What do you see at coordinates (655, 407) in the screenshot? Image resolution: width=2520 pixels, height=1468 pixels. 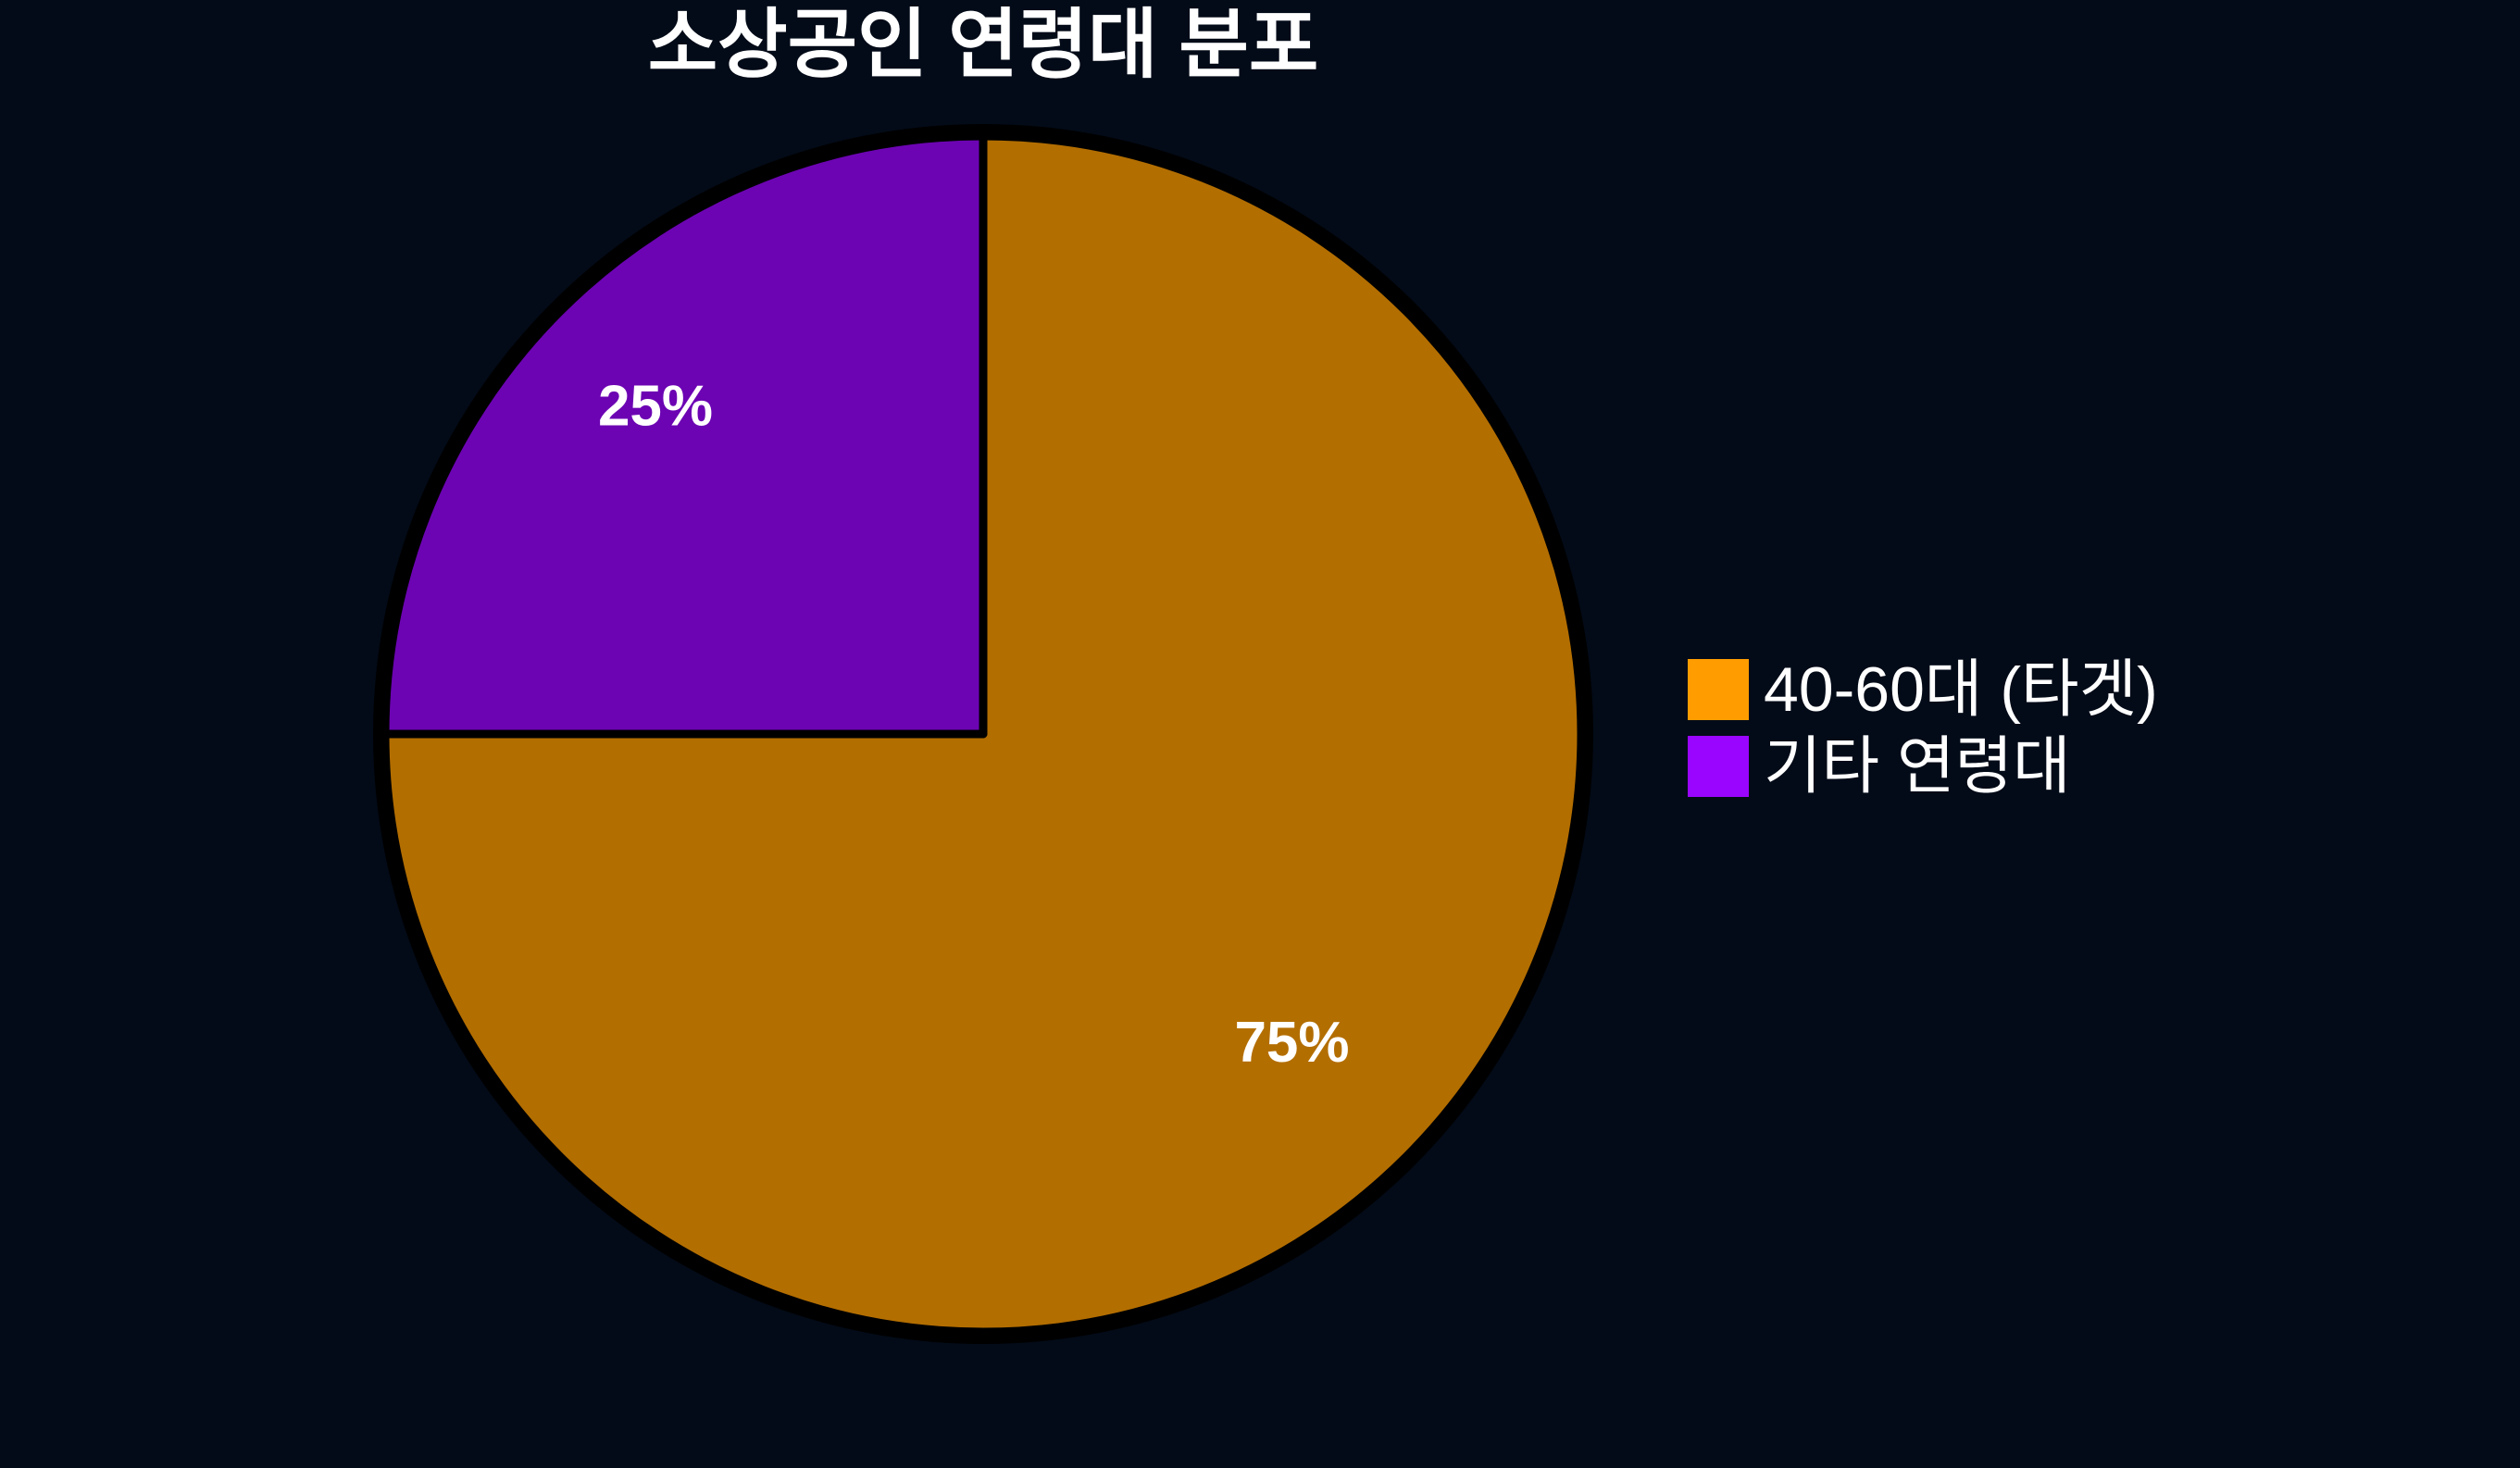 I see `pie-pct-label-1: 25%` at bounding box center [655, 407].